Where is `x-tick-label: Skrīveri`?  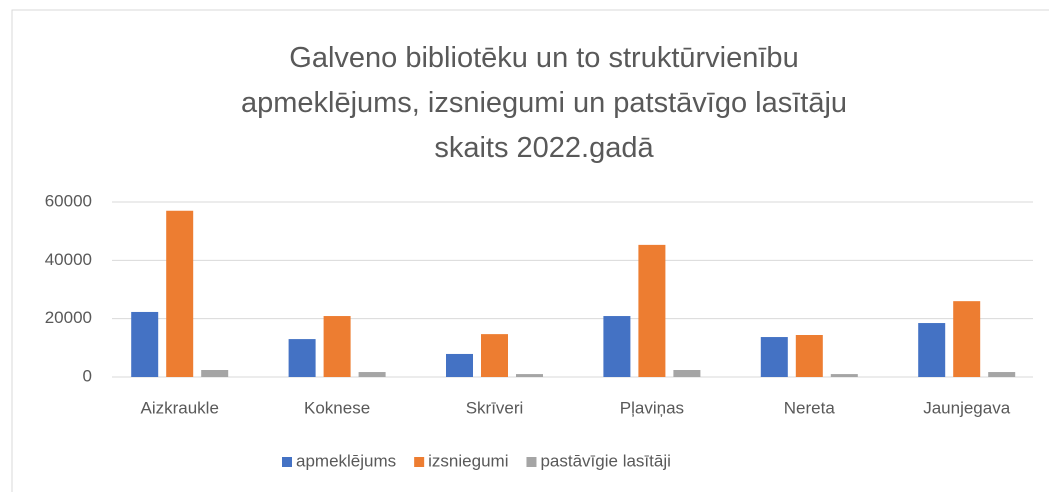
x-tick-label: Skrīveri is located at coordinates (495, 407).